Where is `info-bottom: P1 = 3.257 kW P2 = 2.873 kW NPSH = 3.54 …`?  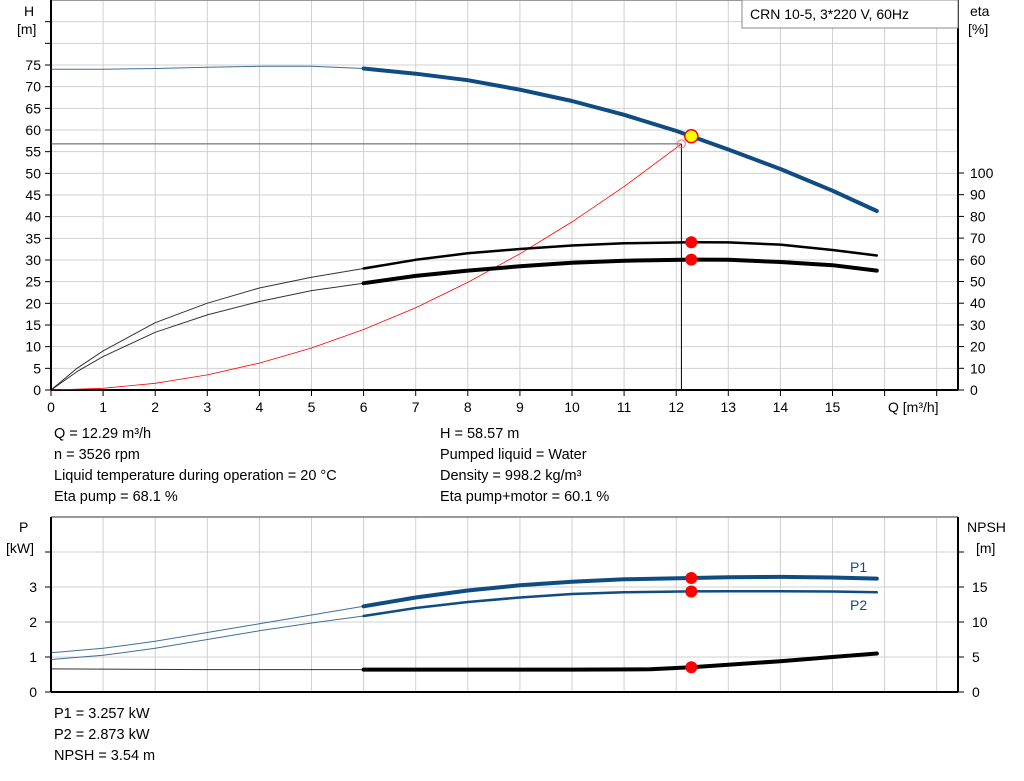 info-bottom: P1 = 3.257 kW P2 = 2.873 kW NPSH = 3.54 … is located at coordinates (104, 735).